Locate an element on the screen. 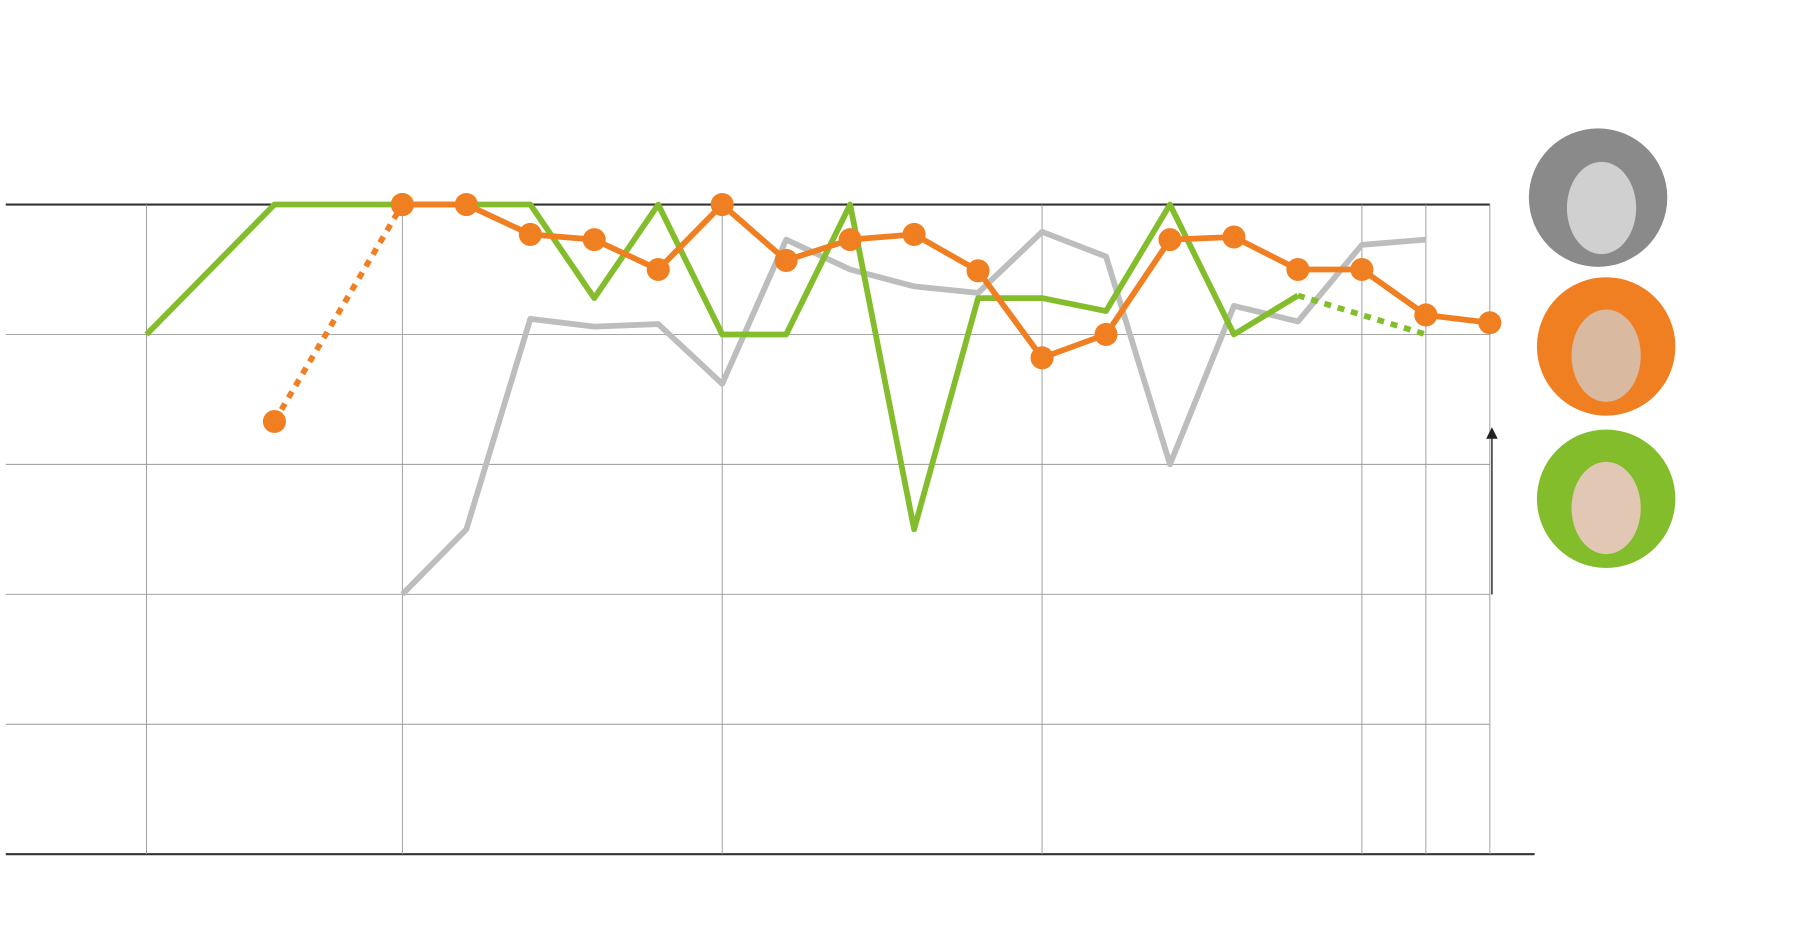  player-photos is located at coordinates (1602, 348).